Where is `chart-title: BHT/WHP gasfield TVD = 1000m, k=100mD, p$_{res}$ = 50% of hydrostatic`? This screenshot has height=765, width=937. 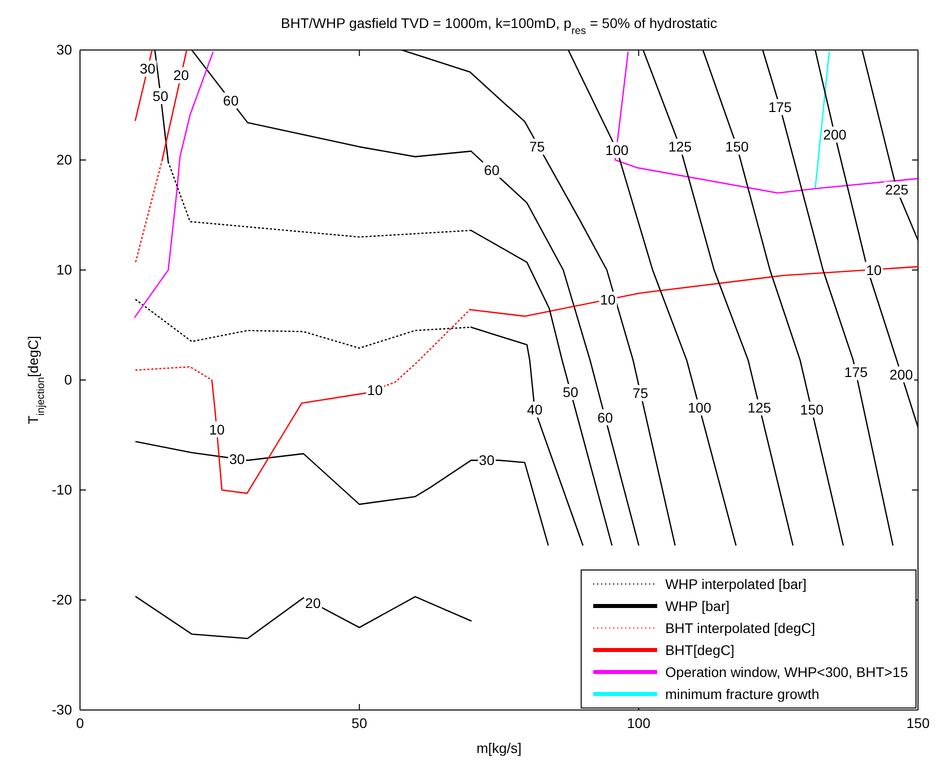 chart-title: BHT/WHP gasfield TVD = 1000m, k=100mD, p$_{res}$ = 50% of hydrostatic is located at coordinates (499, 26).